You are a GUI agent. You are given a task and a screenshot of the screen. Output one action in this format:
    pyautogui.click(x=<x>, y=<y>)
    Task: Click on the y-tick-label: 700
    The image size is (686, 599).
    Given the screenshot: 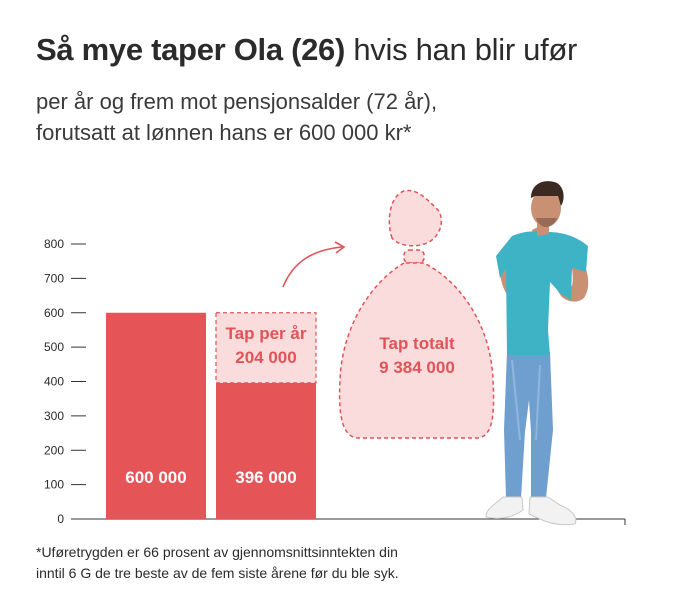 What is the action you would take?
    pyautogui.click(x=54, y=278)
    